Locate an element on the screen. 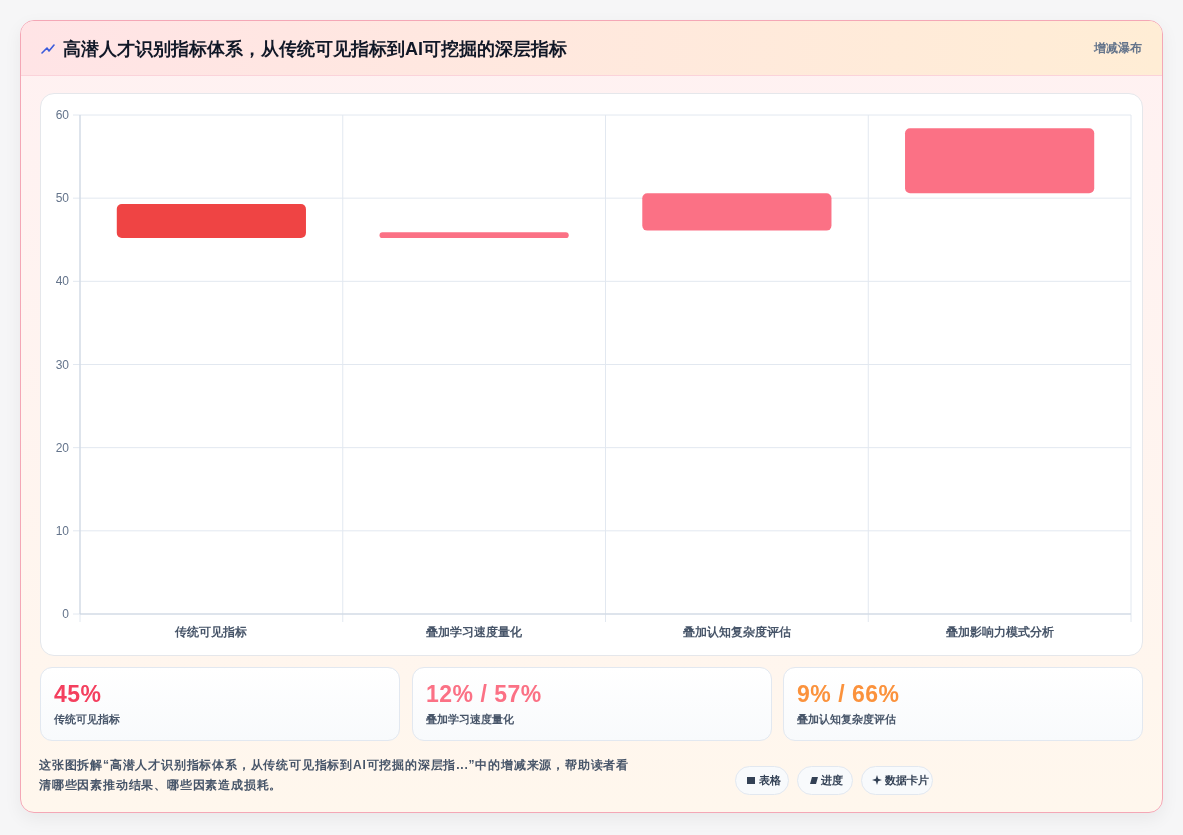 The width and height of the screenshot is (1183, 835). title: 高潜人才识别指标体系，从传统可见指标到AI可挖掘的深层指标 is located at coordinates (315, 49).